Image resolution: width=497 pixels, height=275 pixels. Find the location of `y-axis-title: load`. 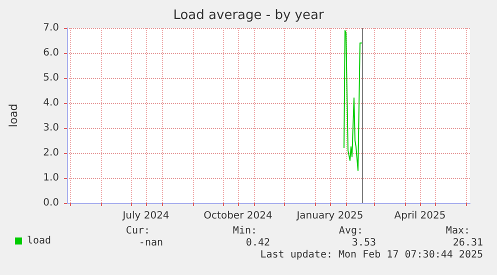

y-axis-title: load is located at coordinates (13, 116).